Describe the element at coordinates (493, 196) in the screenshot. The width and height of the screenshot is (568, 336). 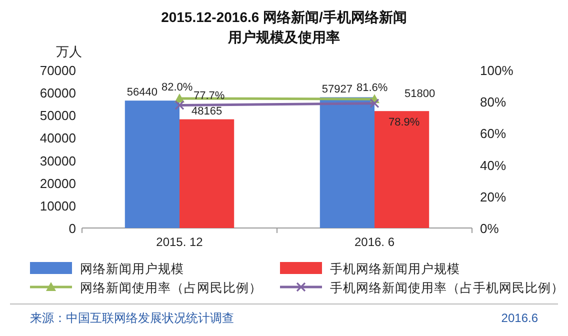
I see `y2-tick-label: 20%` at that location.